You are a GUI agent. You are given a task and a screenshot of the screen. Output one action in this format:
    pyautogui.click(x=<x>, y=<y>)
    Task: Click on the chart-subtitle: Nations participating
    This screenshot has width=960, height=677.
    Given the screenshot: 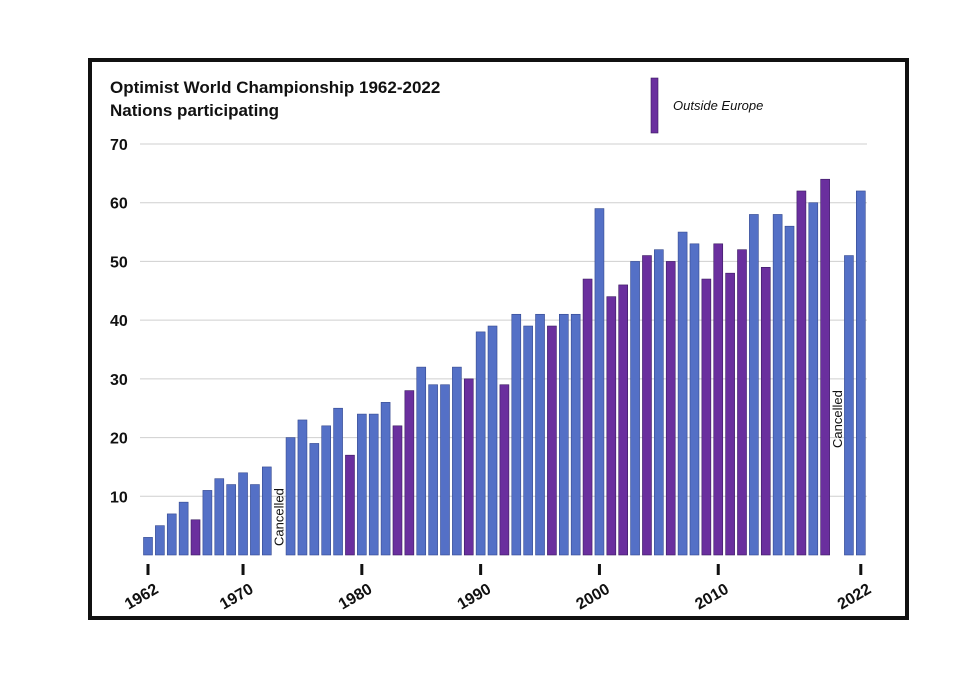 What is the action you would take?
    pyautogui.click(x=194, y=110)
    